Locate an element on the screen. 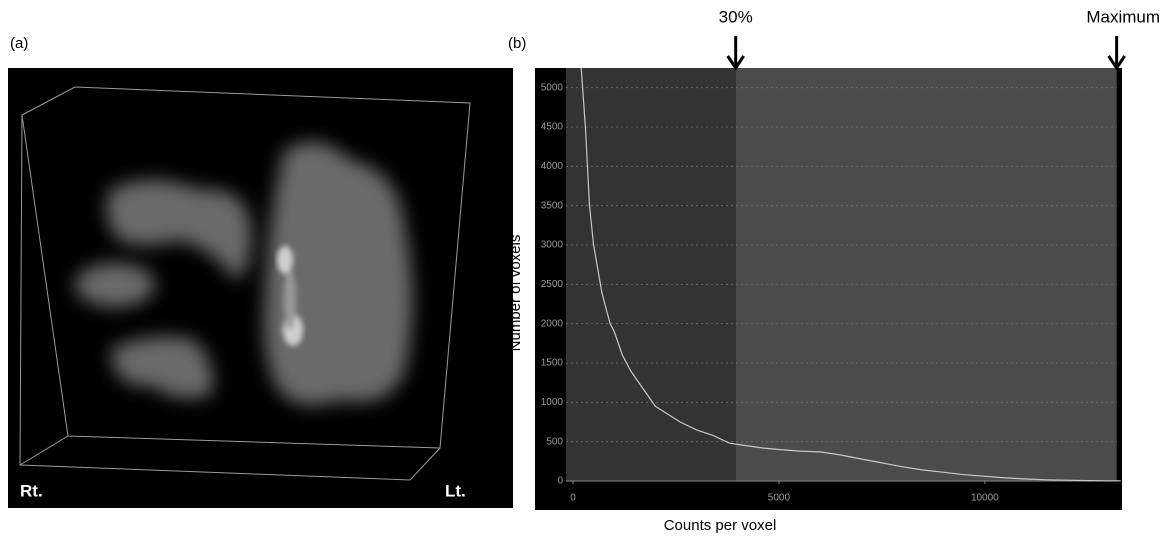  y-tick-label: 4000 is located at coordinates (552, 166).